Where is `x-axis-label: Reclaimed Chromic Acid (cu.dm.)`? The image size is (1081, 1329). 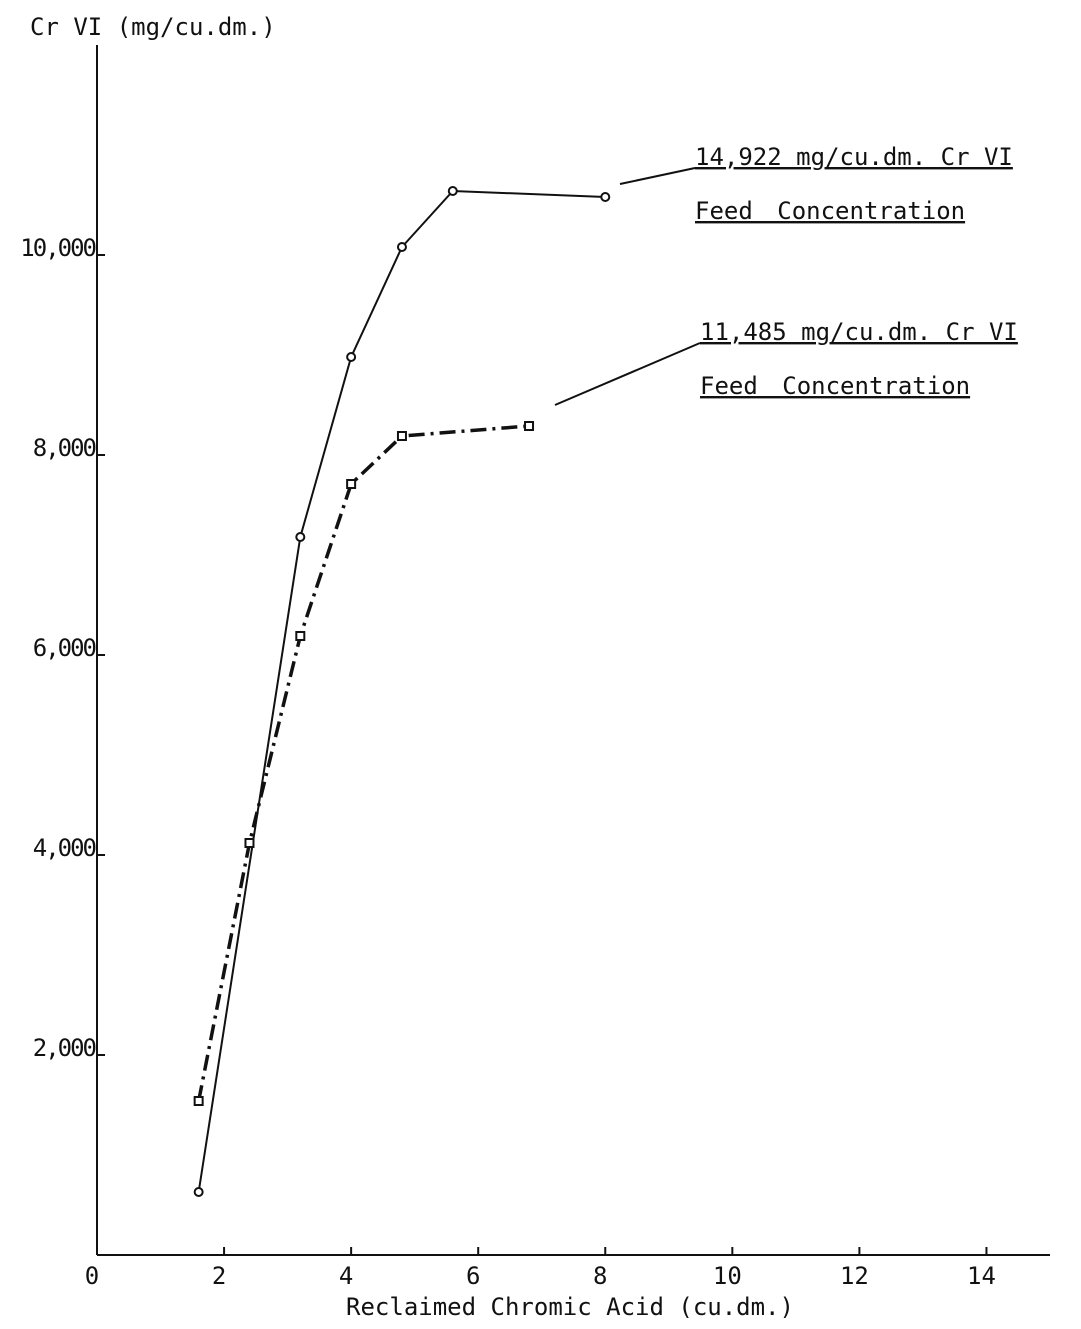 x-axis-label: Reclaimed Chromic Acid (cu.dm.) is located at coordinates (570, 1307).